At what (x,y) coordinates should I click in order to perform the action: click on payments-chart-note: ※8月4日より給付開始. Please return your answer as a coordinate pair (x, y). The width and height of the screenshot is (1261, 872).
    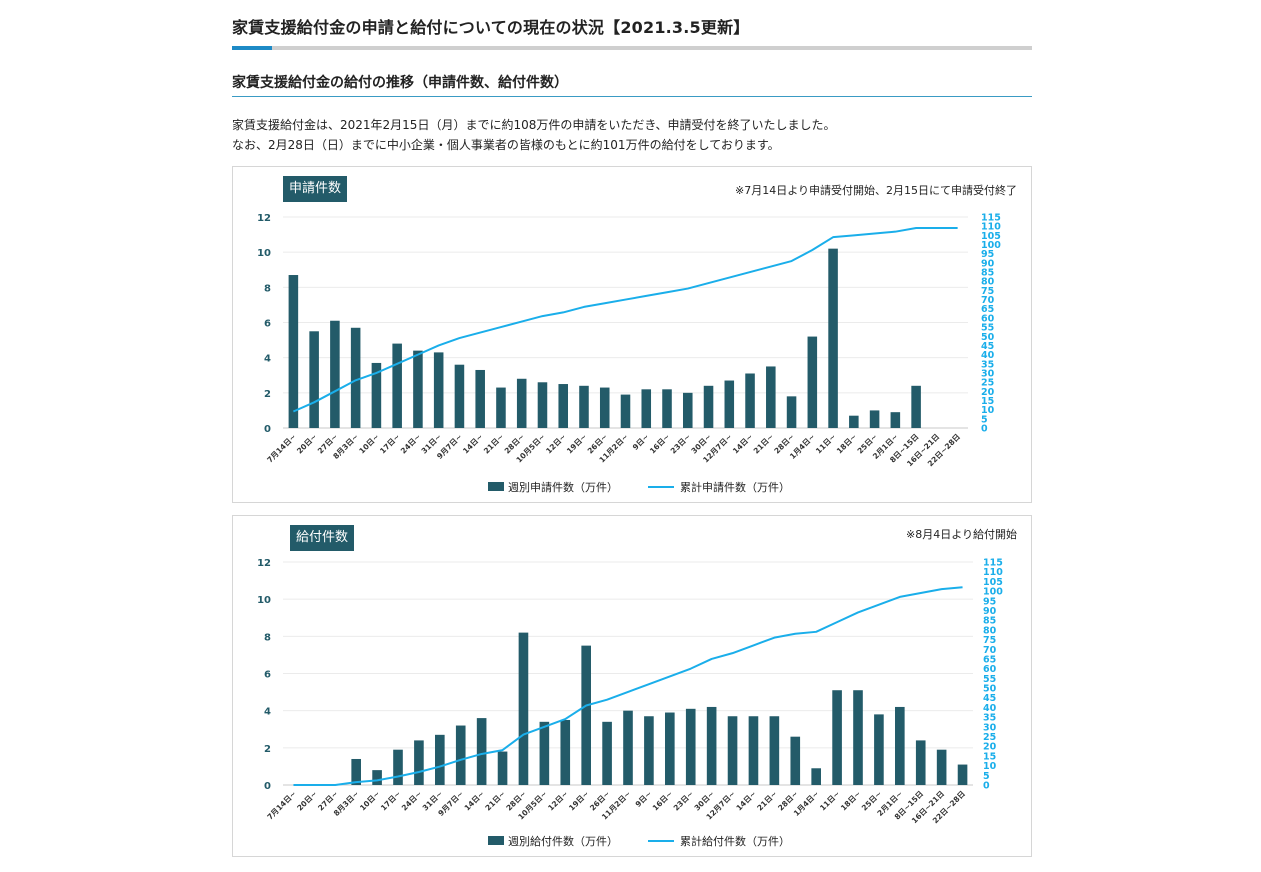
    Looking at the image, I should click on (961, 534).